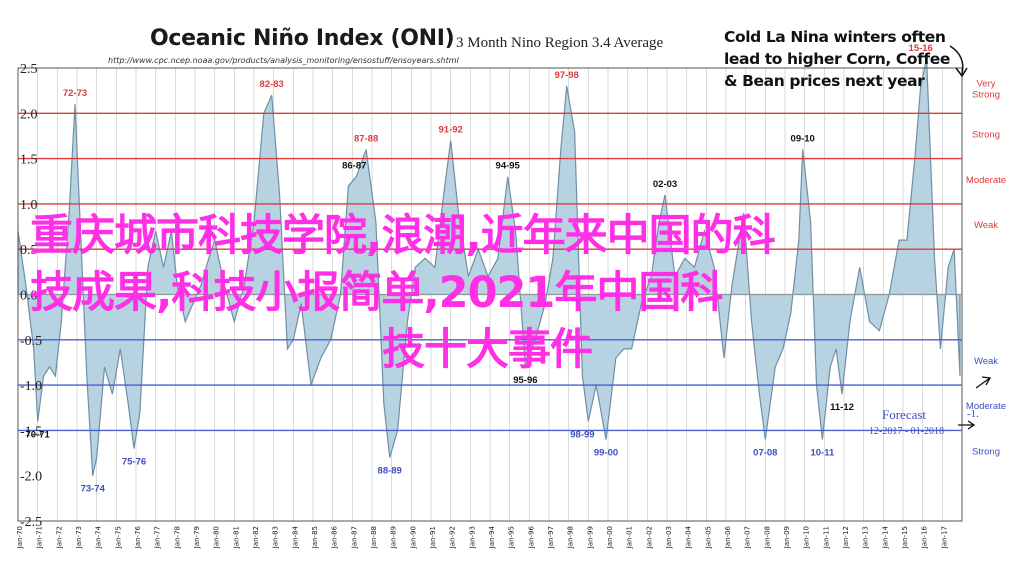  I want to click on event-label: 94-95, so click(508, 166).